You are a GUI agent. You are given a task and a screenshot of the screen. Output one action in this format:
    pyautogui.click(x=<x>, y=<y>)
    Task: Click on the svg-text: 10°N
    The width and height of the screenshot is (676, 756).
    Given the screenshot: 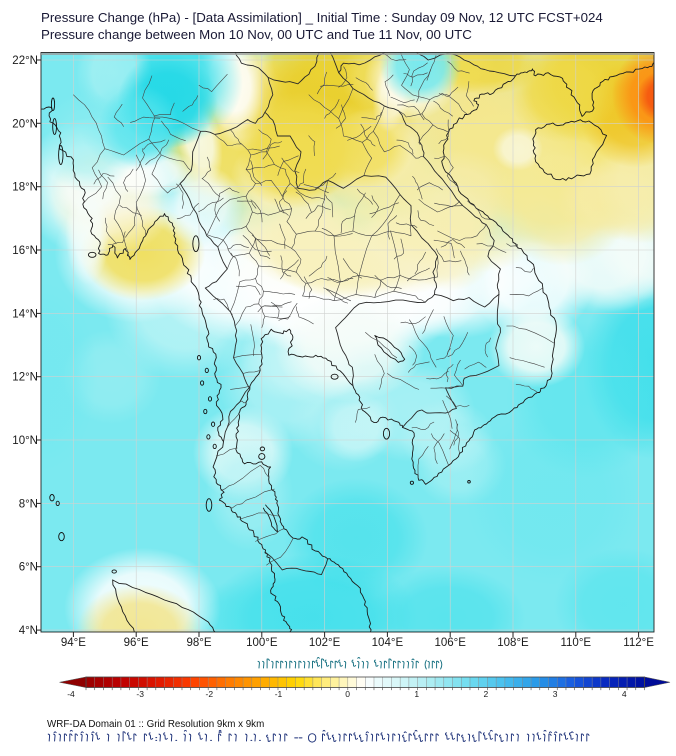 What is the action you would take?
    pyautogui.click(x=25, y=441)
    